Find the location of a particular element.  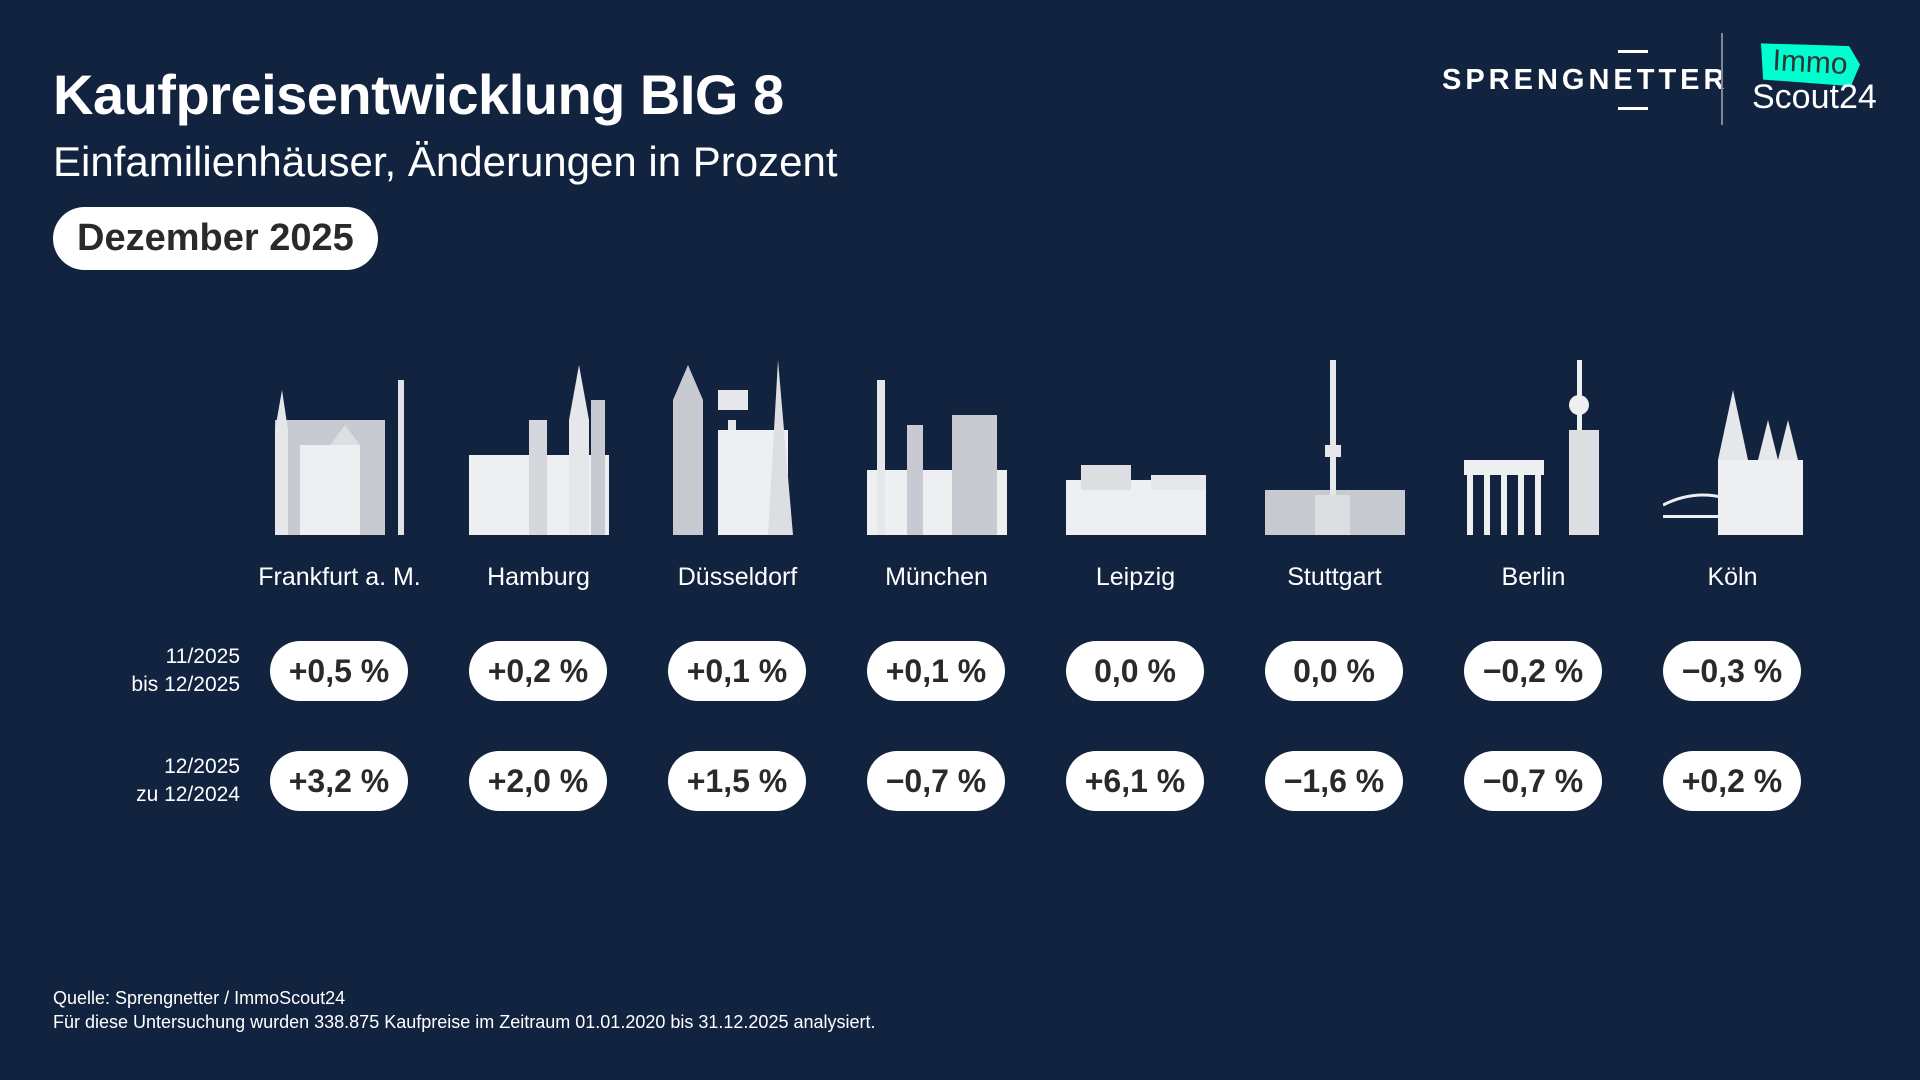

page-title: Kaufpreisentwicklung BIG 8 is located at coordinates (418, 94).